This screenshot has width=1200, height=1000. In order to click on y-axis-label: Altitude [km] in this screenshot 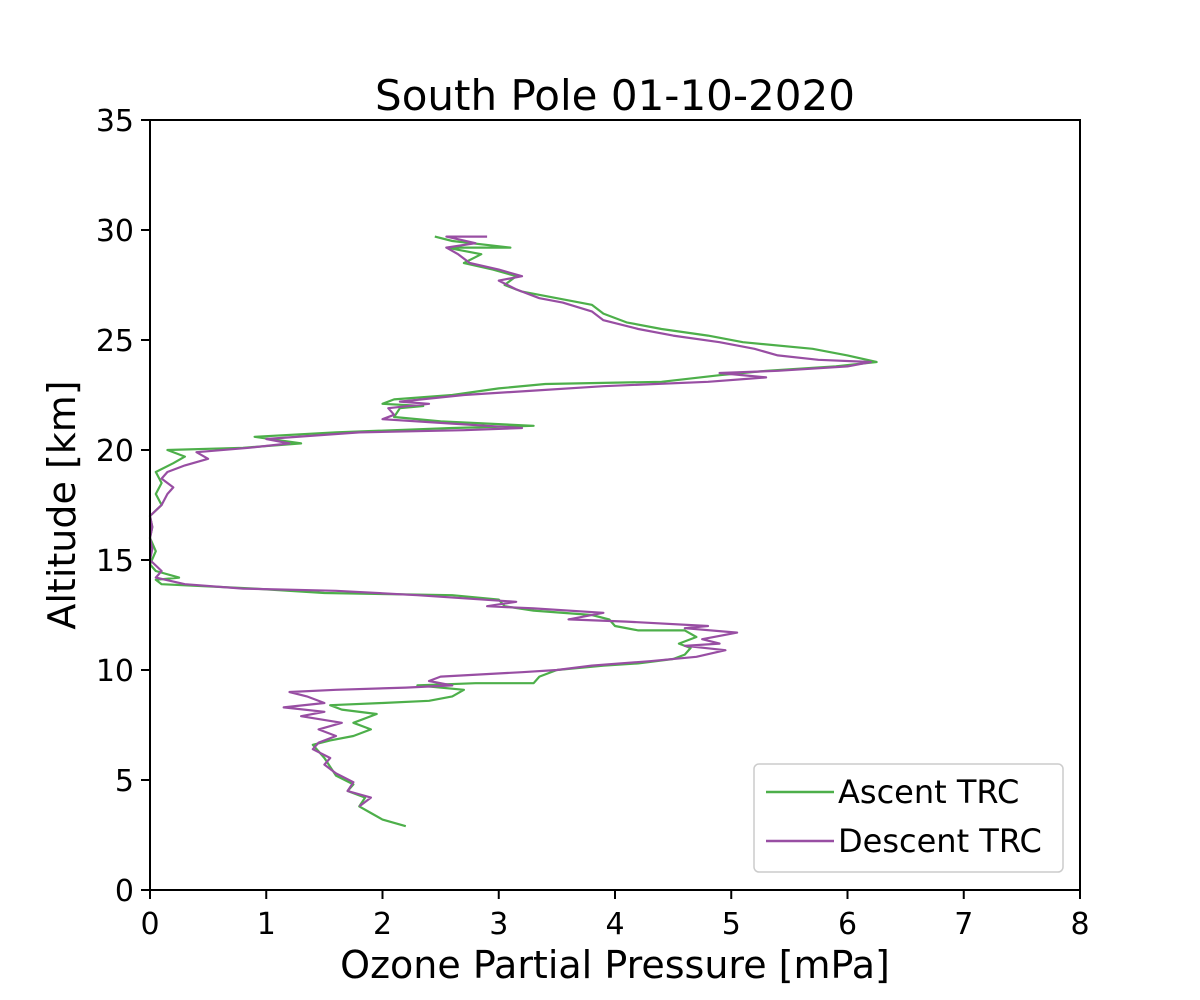, I will do `click(62, 504)`.